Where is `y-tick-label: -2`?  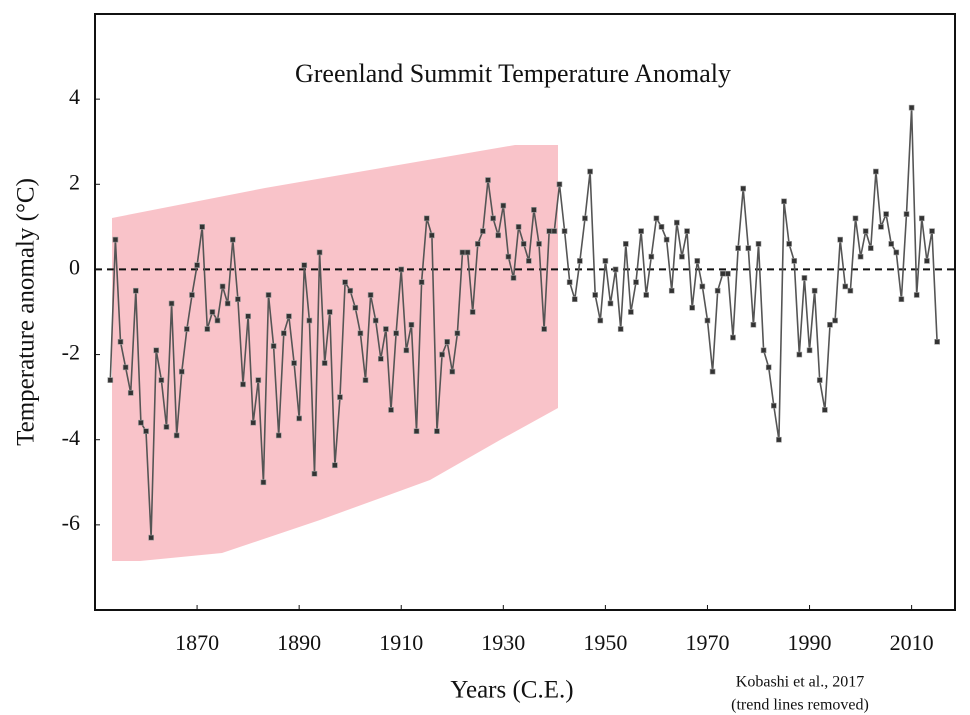 y-tick-label: -2 is located at coordinates (71, 352).